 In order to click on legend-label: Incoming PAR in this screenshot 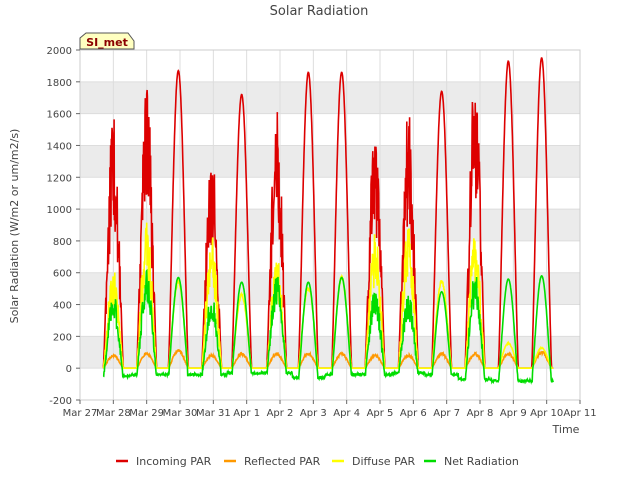, I will do `click(174, 461)`.